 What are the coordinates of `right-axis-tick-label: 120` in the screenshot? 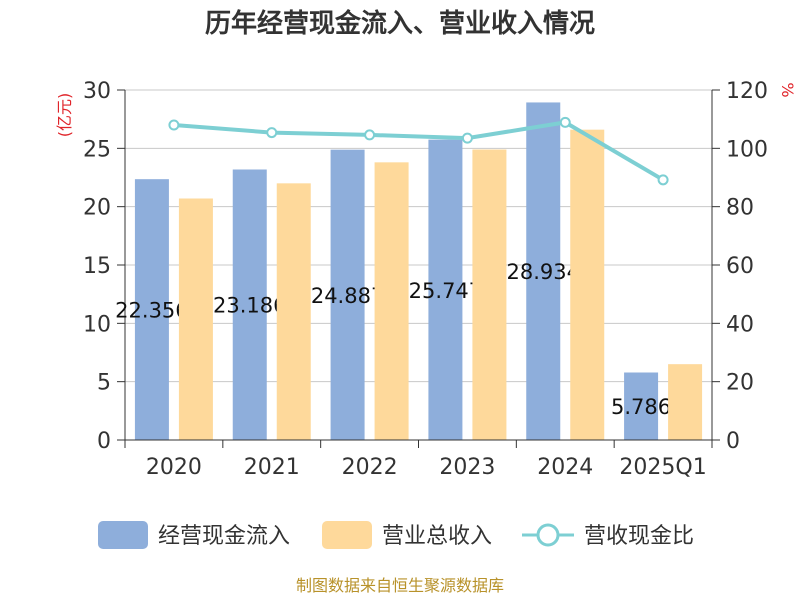 It's located at (747, 91).